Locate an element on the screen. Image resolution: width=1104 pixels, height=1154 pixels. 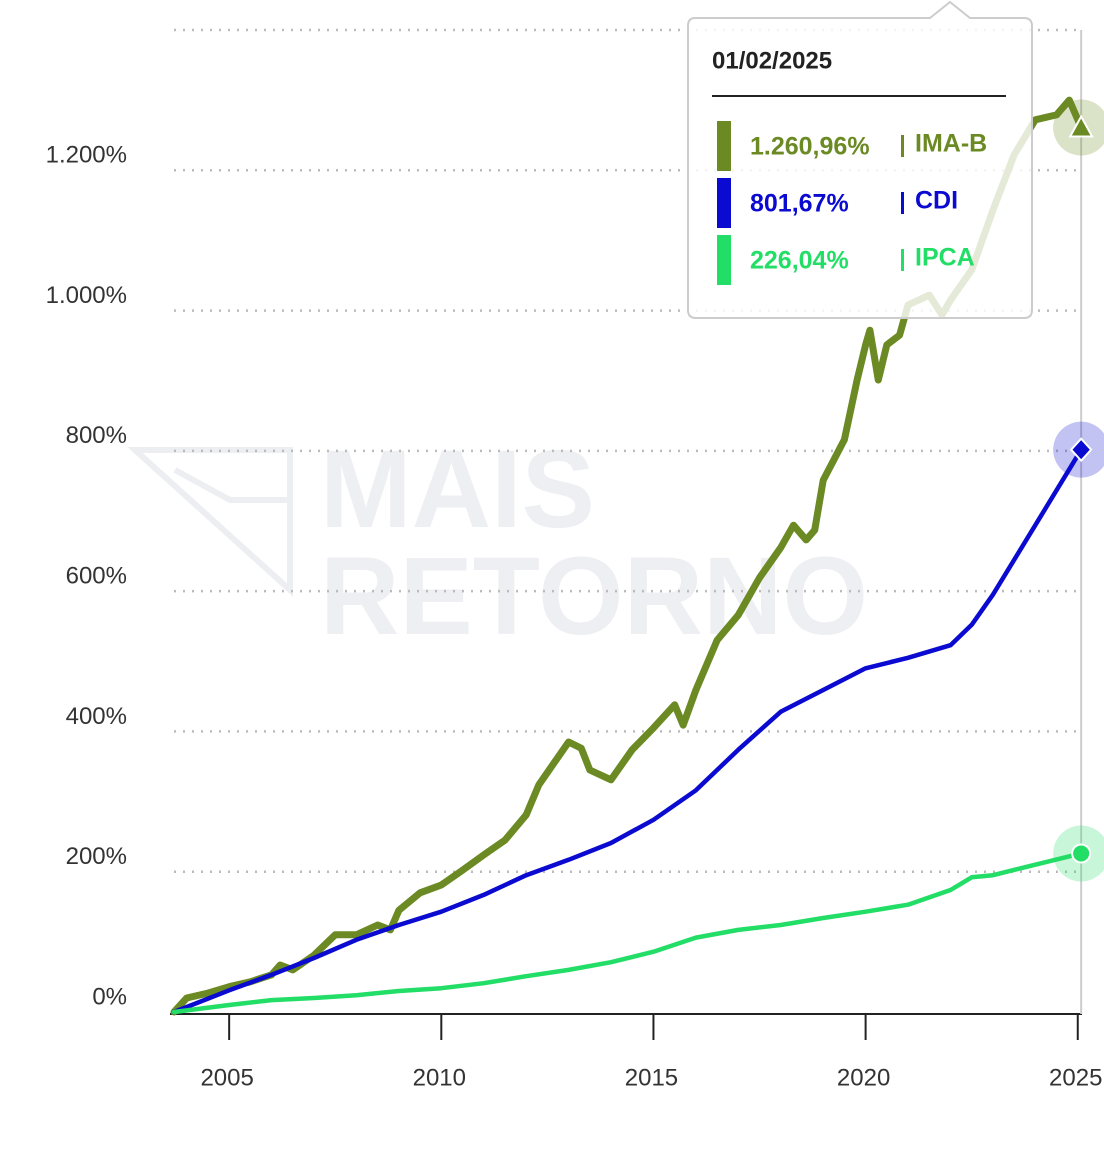
y-tick-label: 800% is located at coordinates (96, 435).